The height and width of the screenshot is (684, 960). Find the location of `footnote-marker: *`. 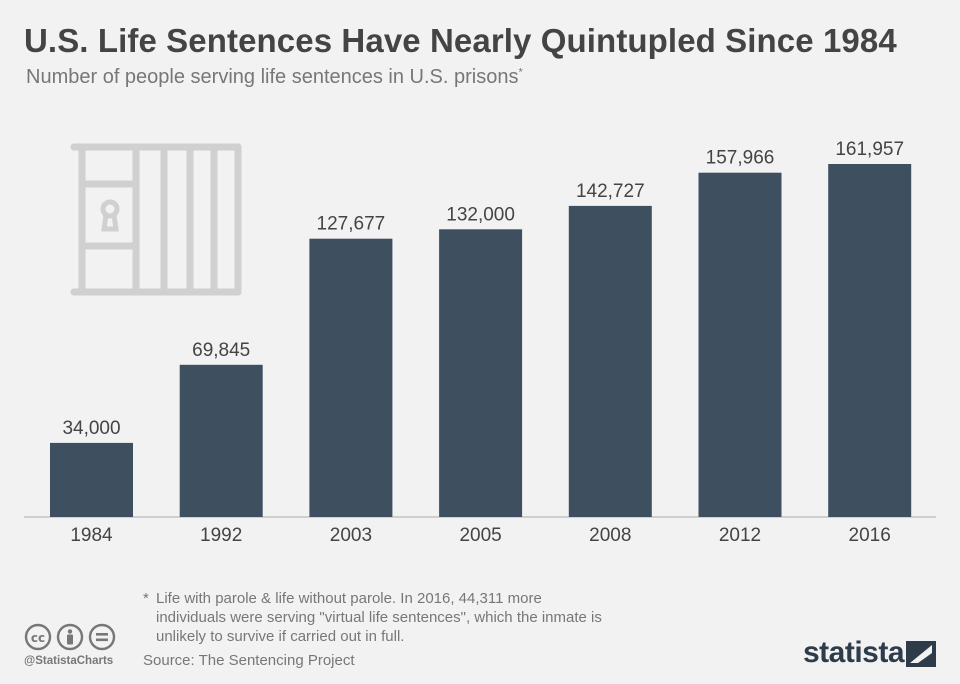

footnote-marker: * is located at coordinates (146, 598).